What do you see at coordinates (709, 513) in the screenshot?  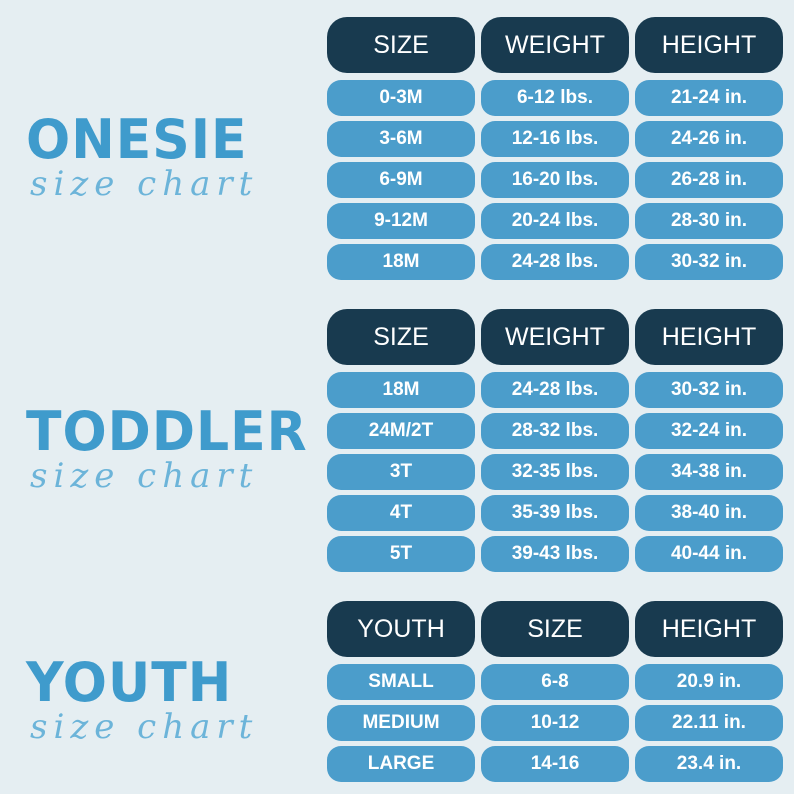 I see `table-cell: 38-40 in.` at bounding box center [709, 513].